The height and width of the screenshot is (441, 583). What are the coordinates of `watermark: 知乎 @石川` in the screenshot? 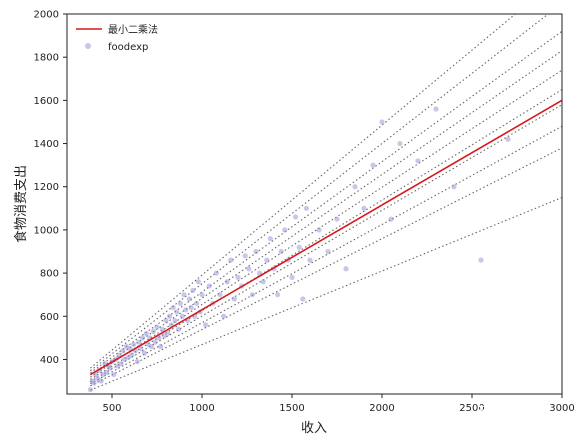 It's located at (514, 411).